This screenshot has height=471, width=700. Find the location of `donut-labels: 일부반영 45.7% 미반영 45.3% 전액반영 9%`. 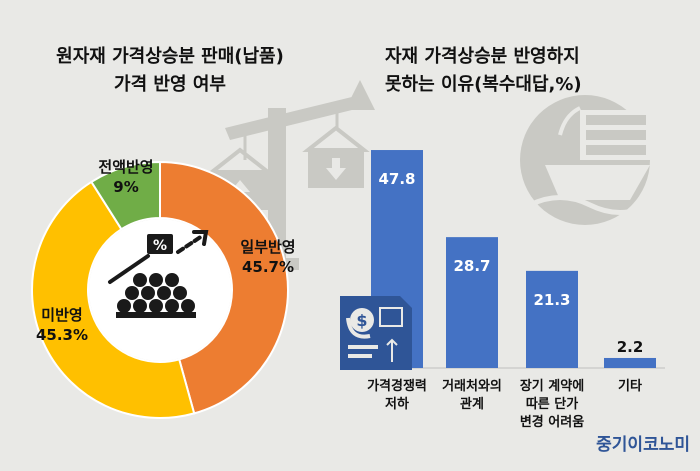

donut-labels: 일부반영 45.7% 미반영 45.3% 전액반영 9% is located at coordinates (166, 251).